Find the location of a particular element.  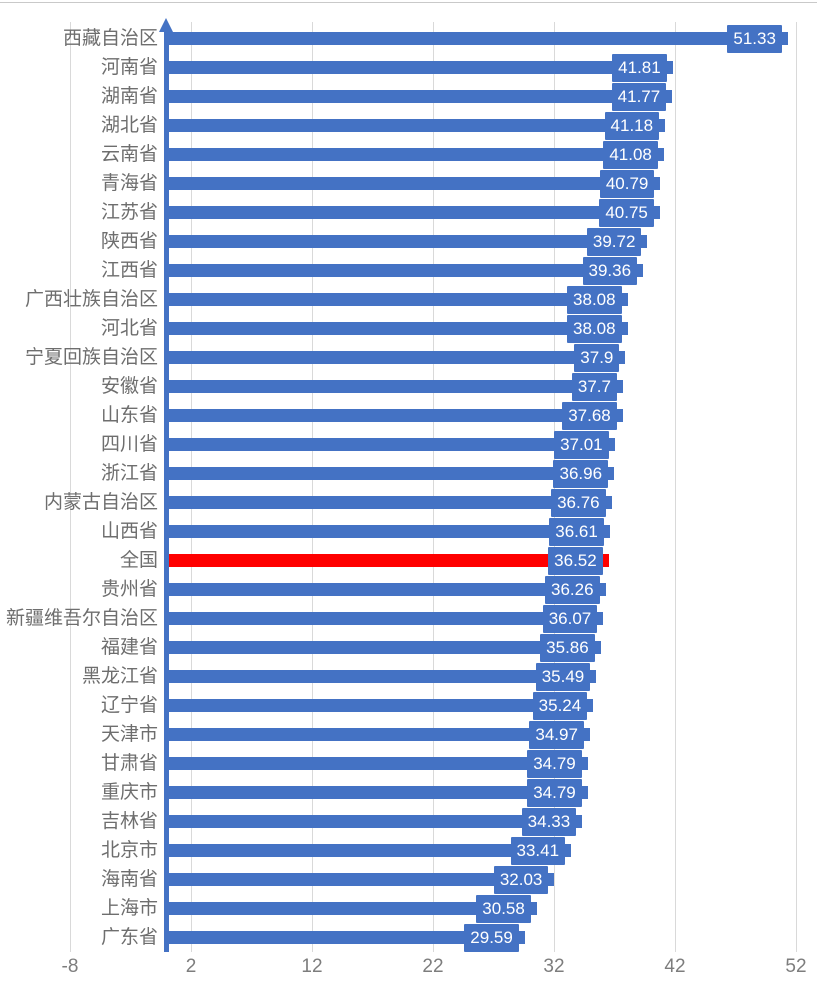

category-label: 河北省 is located at coordinates (129, 328).